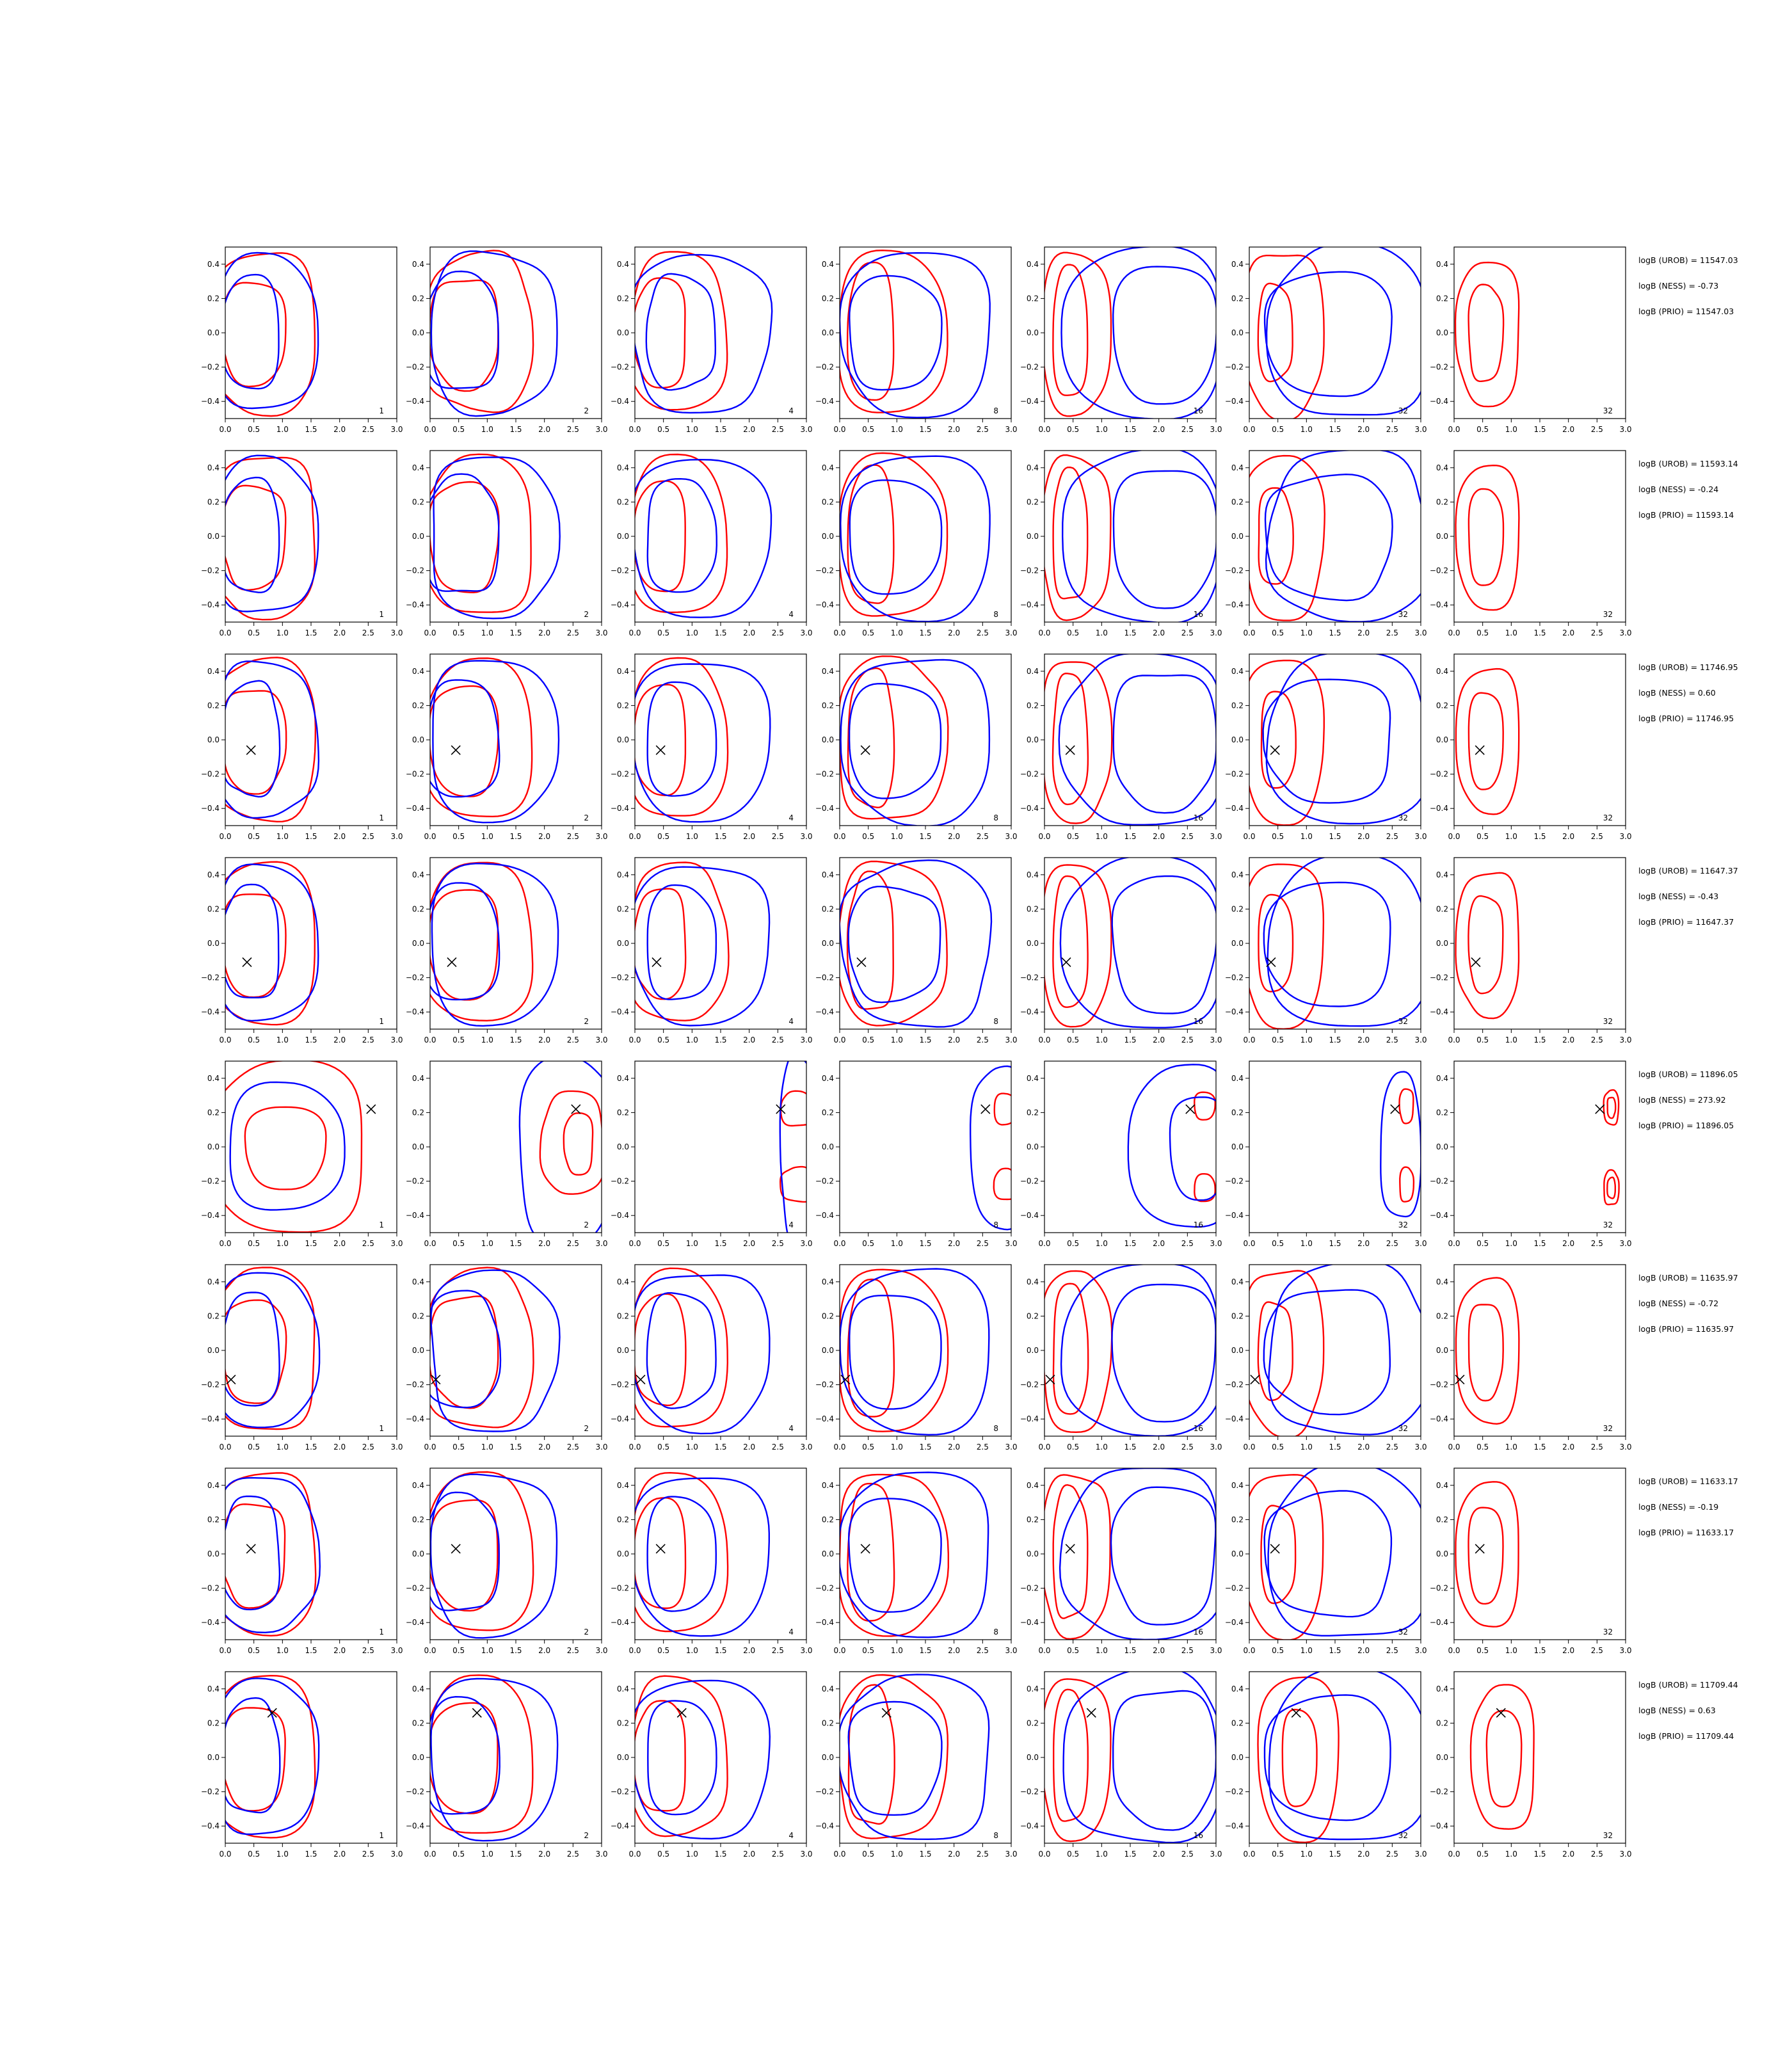  I want to click on logB-ness-annotation: logB (NESS) = -0.72, so click(1678, 1303).